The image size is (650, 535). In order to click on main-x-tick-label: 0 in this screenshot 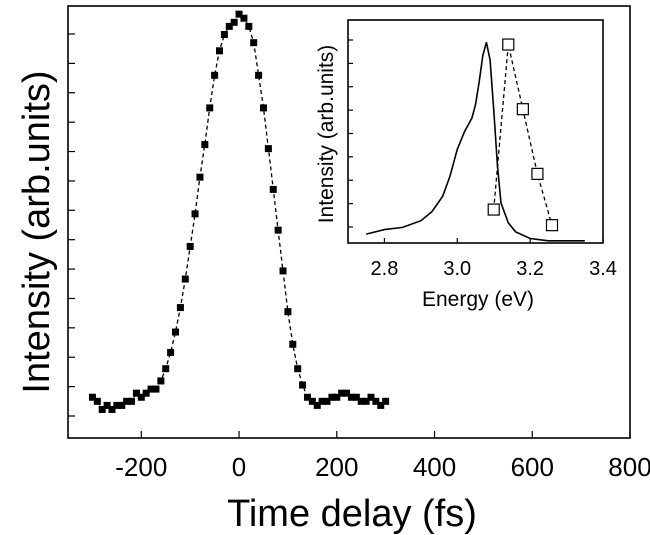, I will do `click(239, 467)`.